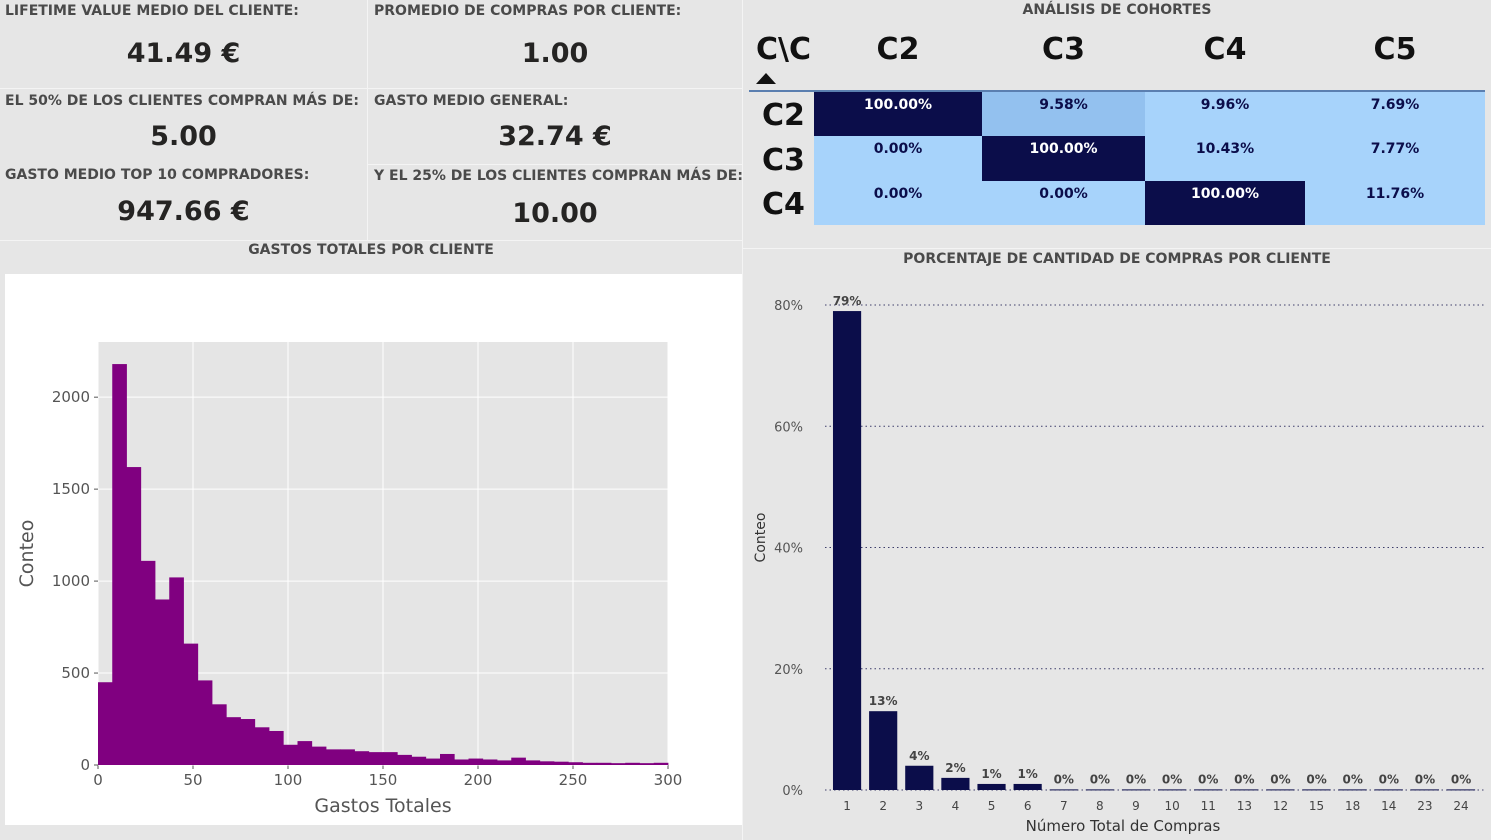 The height and width of the screenshot is (840, 1491). I want to click on x-tick-label: 6, so click(1028, 806).